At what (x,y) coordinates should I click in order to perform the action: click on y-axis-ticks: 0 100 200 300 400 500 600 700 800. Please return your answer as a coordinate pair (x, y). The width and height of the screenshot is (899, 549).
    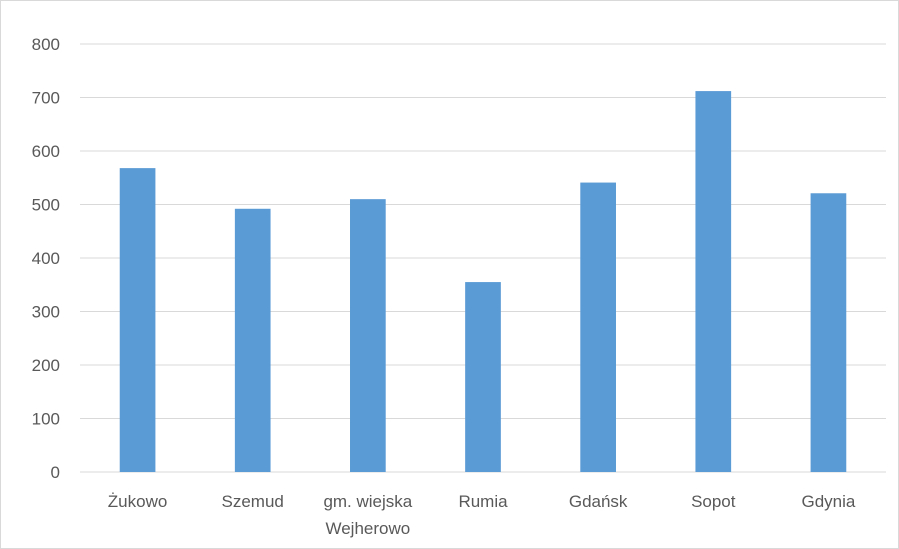
    Looking at the image, I should click on (46, 258).